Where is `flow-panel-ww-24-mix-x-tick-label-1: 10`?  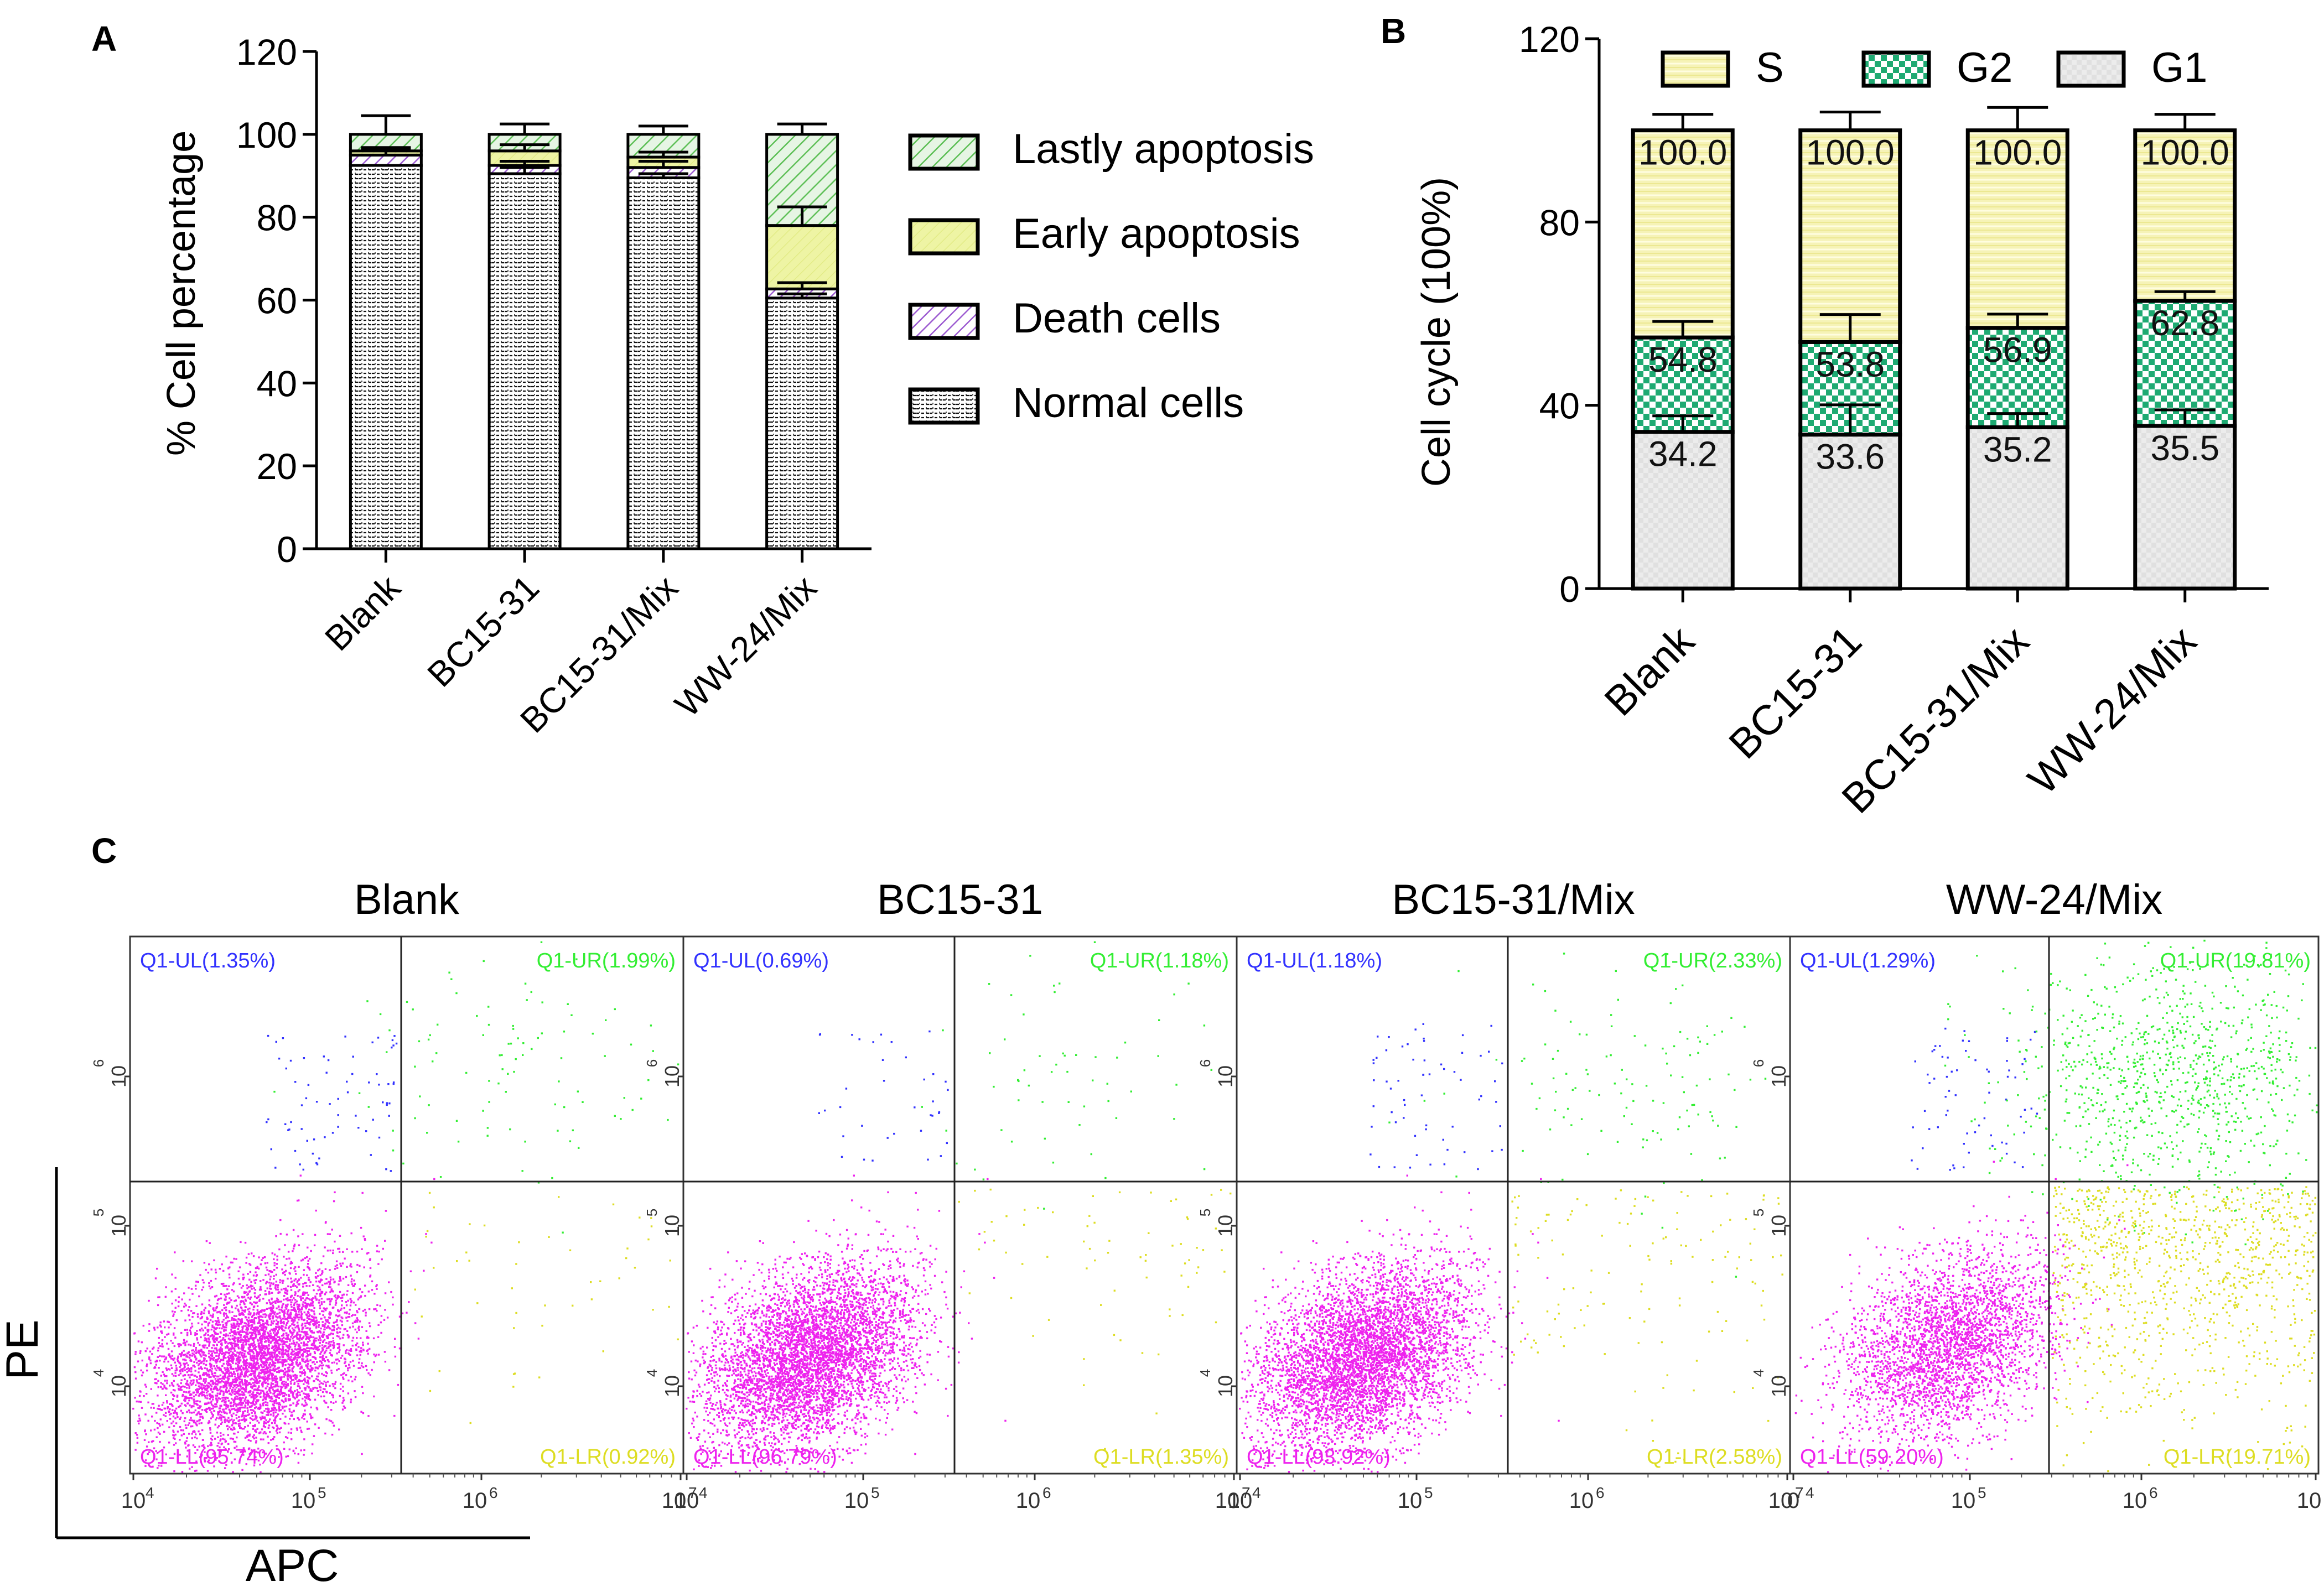 flow-panel-ww-24-mix-x-tick-label-1: 10 is located at coordinates (1964, 1501).